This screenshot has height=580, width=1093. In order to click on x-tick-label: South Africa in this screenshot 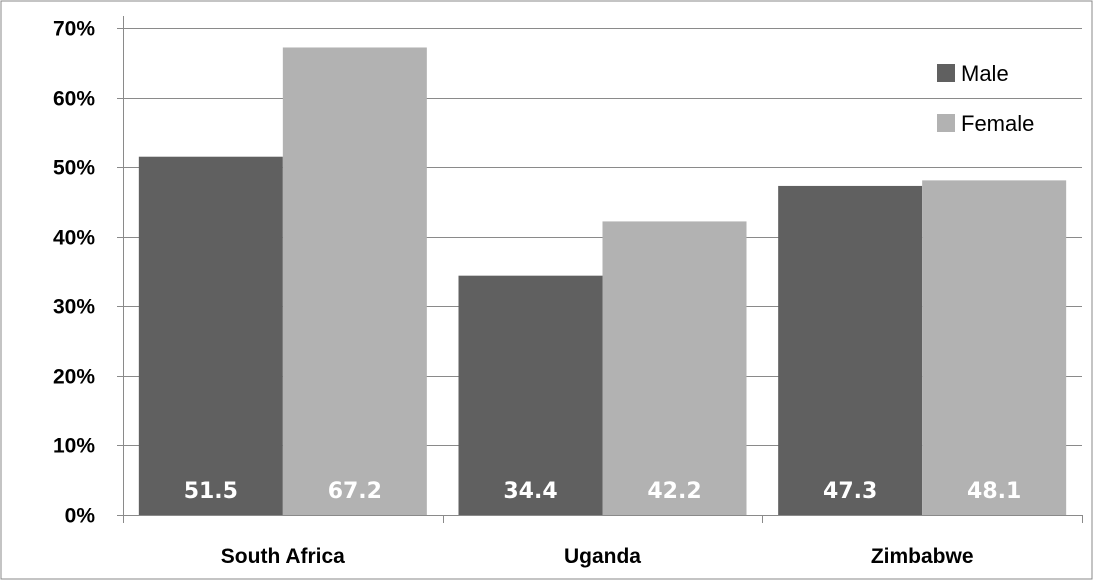, I will do `click(283, 556)`.